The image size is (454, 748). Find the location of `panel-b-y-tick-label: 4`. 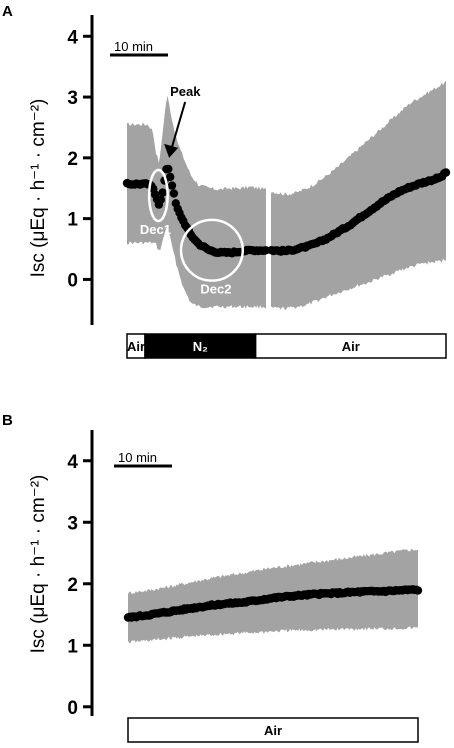

panel-b-y-tick-label: 4 is located at coordinates (72, 462).